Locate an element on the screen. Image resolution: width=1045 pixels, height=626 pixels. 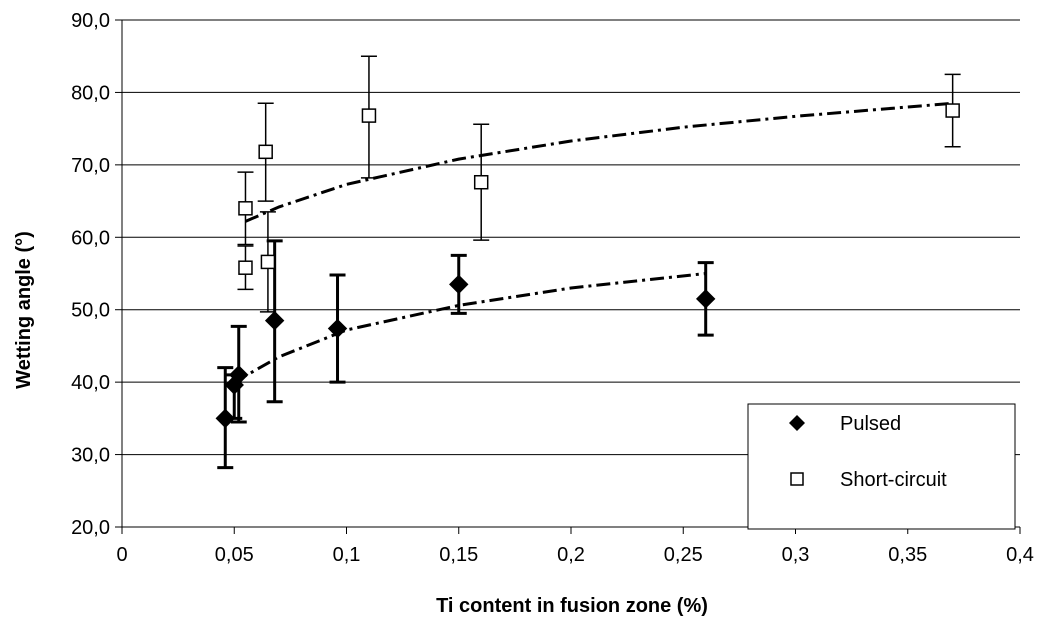
legend-marker-pulsed is located at coordinates (797, 423).